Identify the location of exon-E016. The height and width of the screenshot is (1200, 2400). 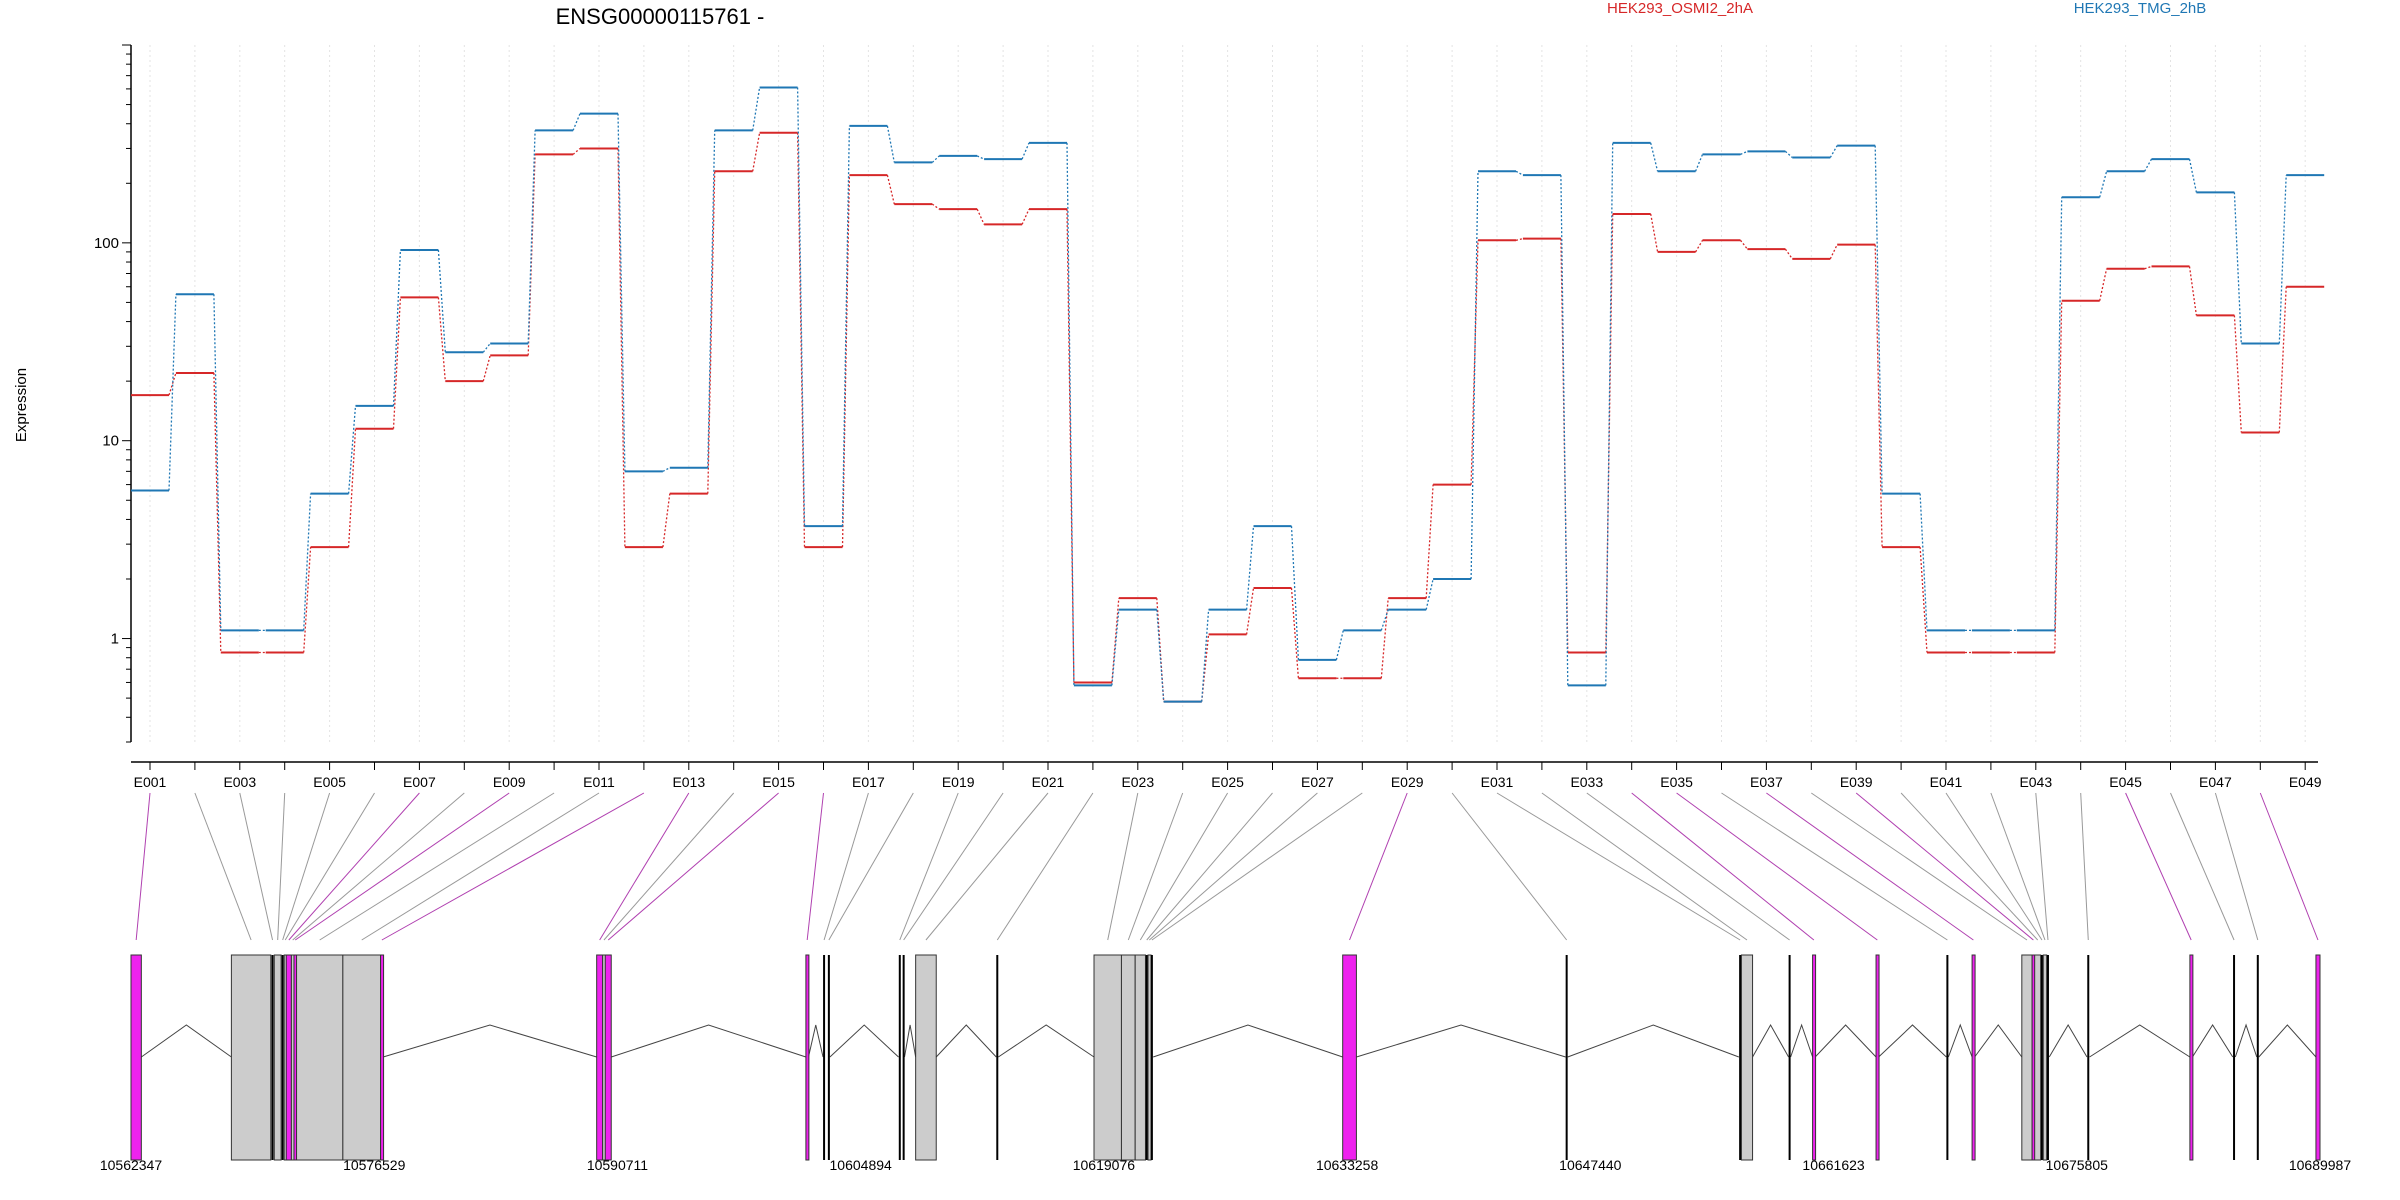
(807, 1057).